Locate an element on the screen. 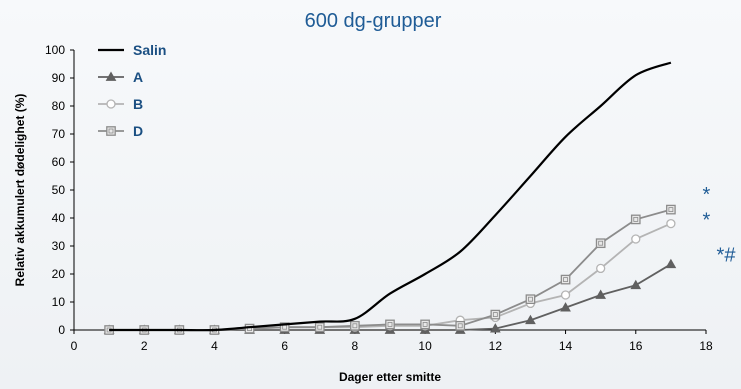 The image size is (741, 389). y-tick-label: 80 is located at coordinates (59, 106).